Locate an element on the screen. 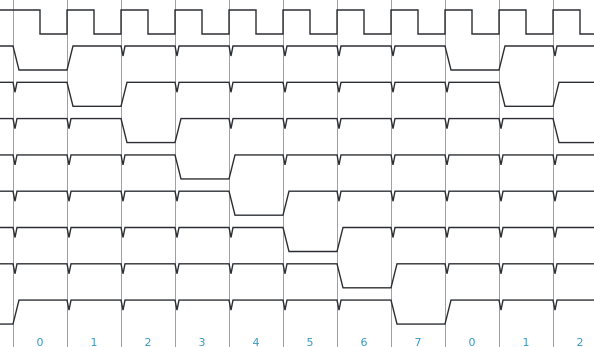  period-label: 4 is located at coordinates (256, 341).